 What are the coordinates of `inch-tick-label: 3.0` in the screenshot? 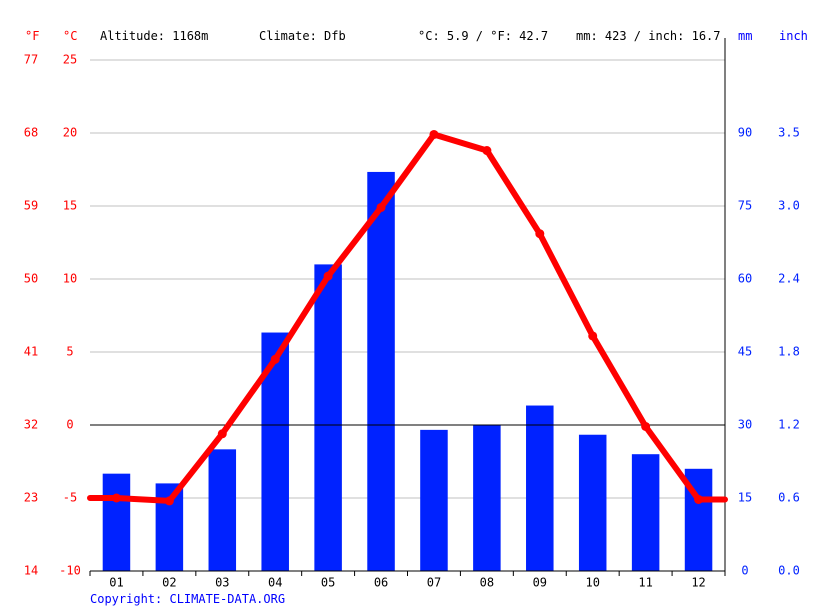 It's located at (789, 206).